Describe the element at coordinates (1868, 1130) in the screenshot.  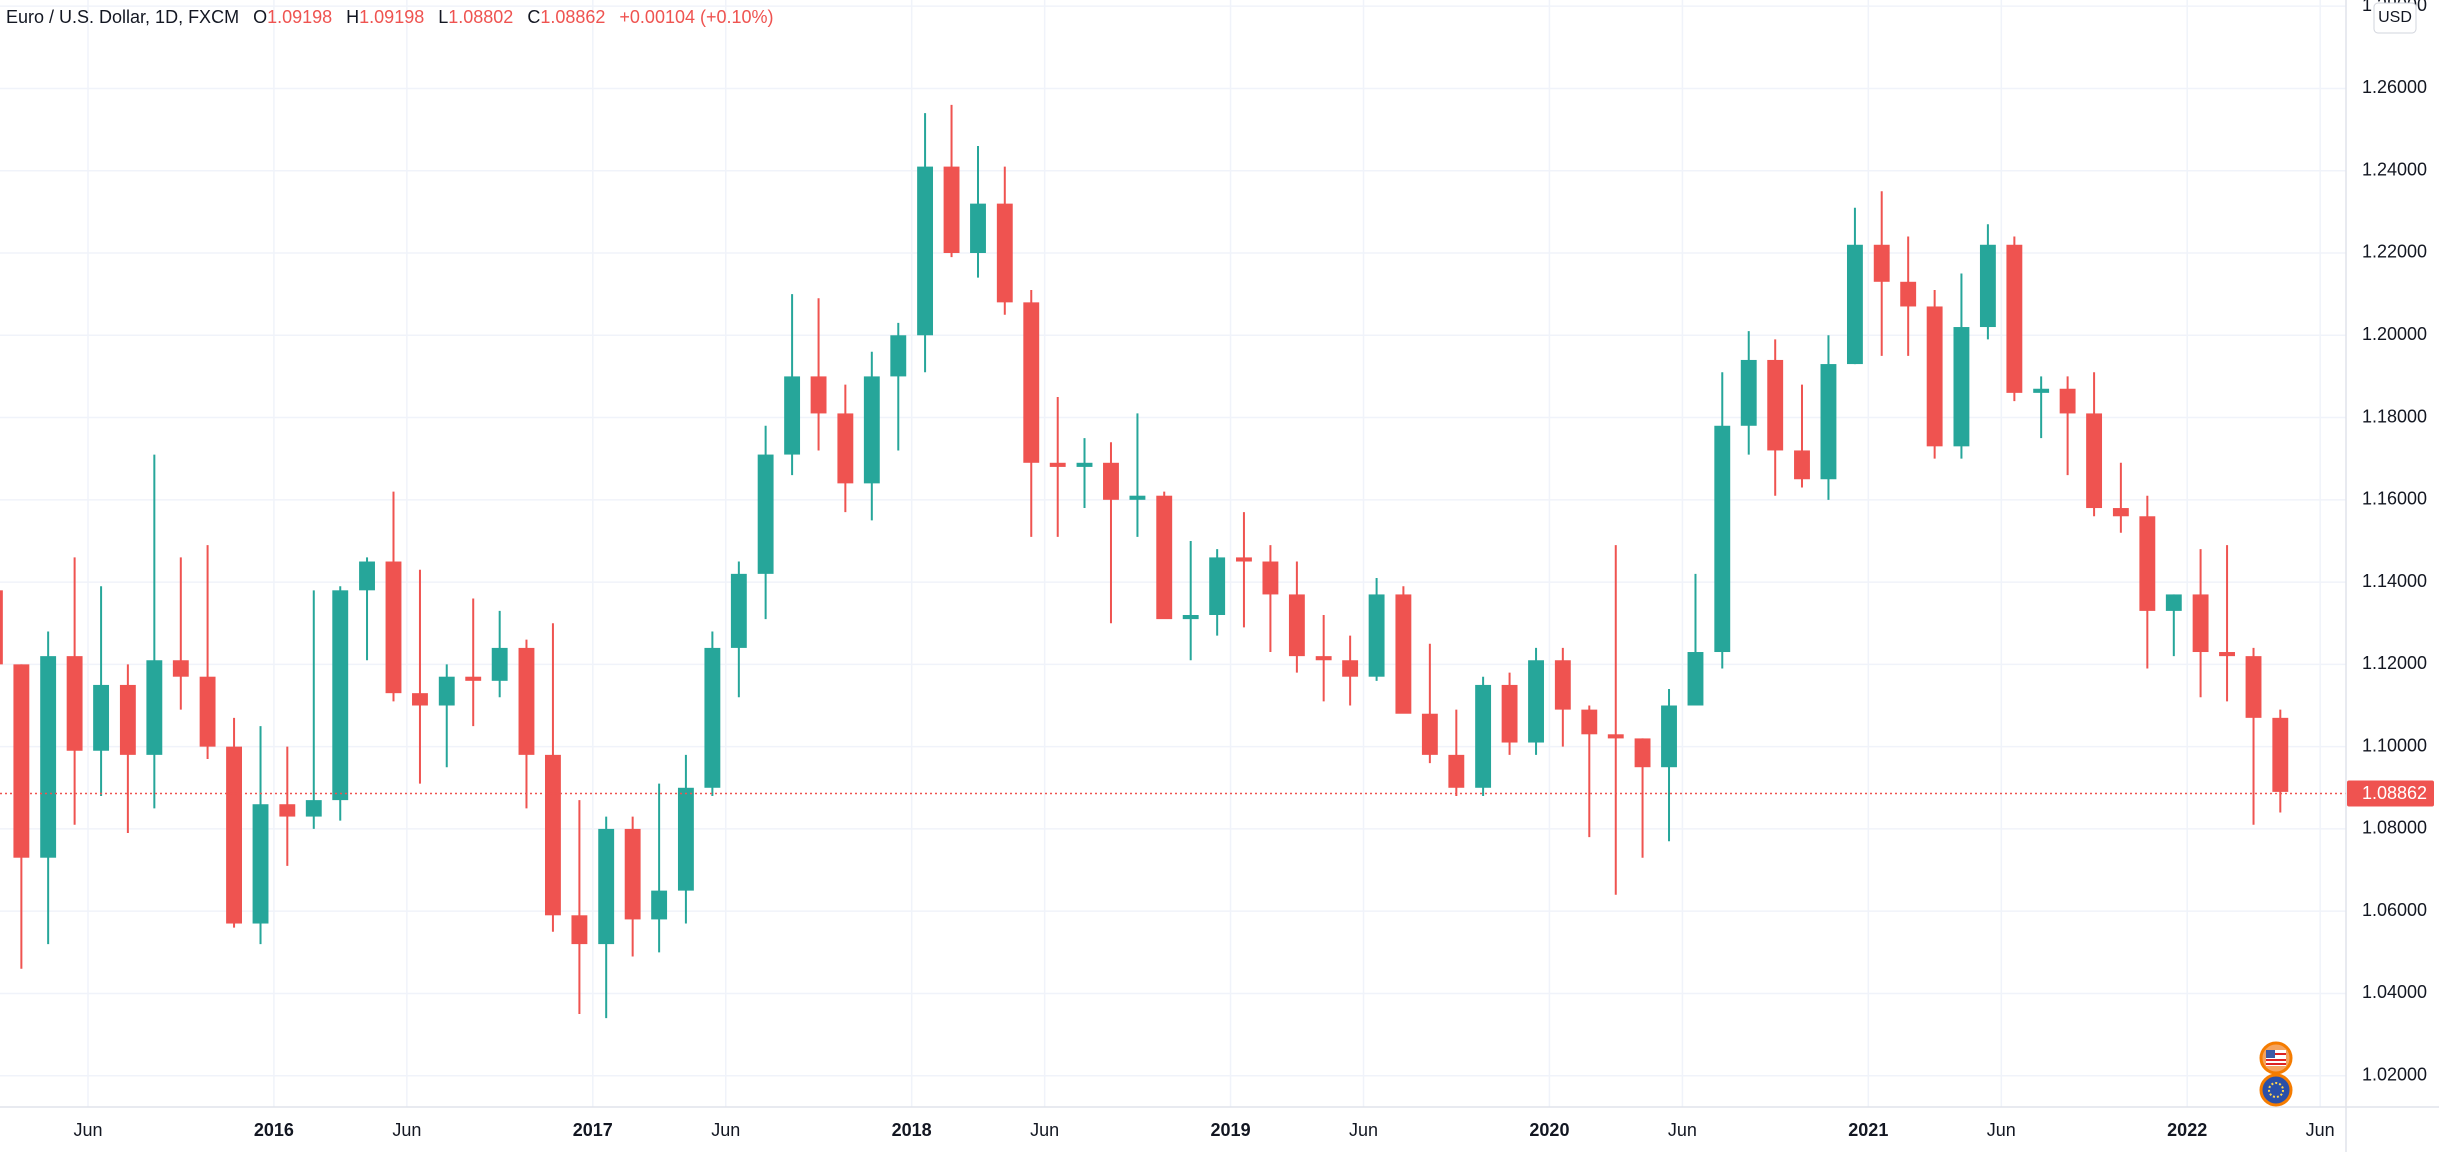
I see `x-tick-label: 2021` at that location.